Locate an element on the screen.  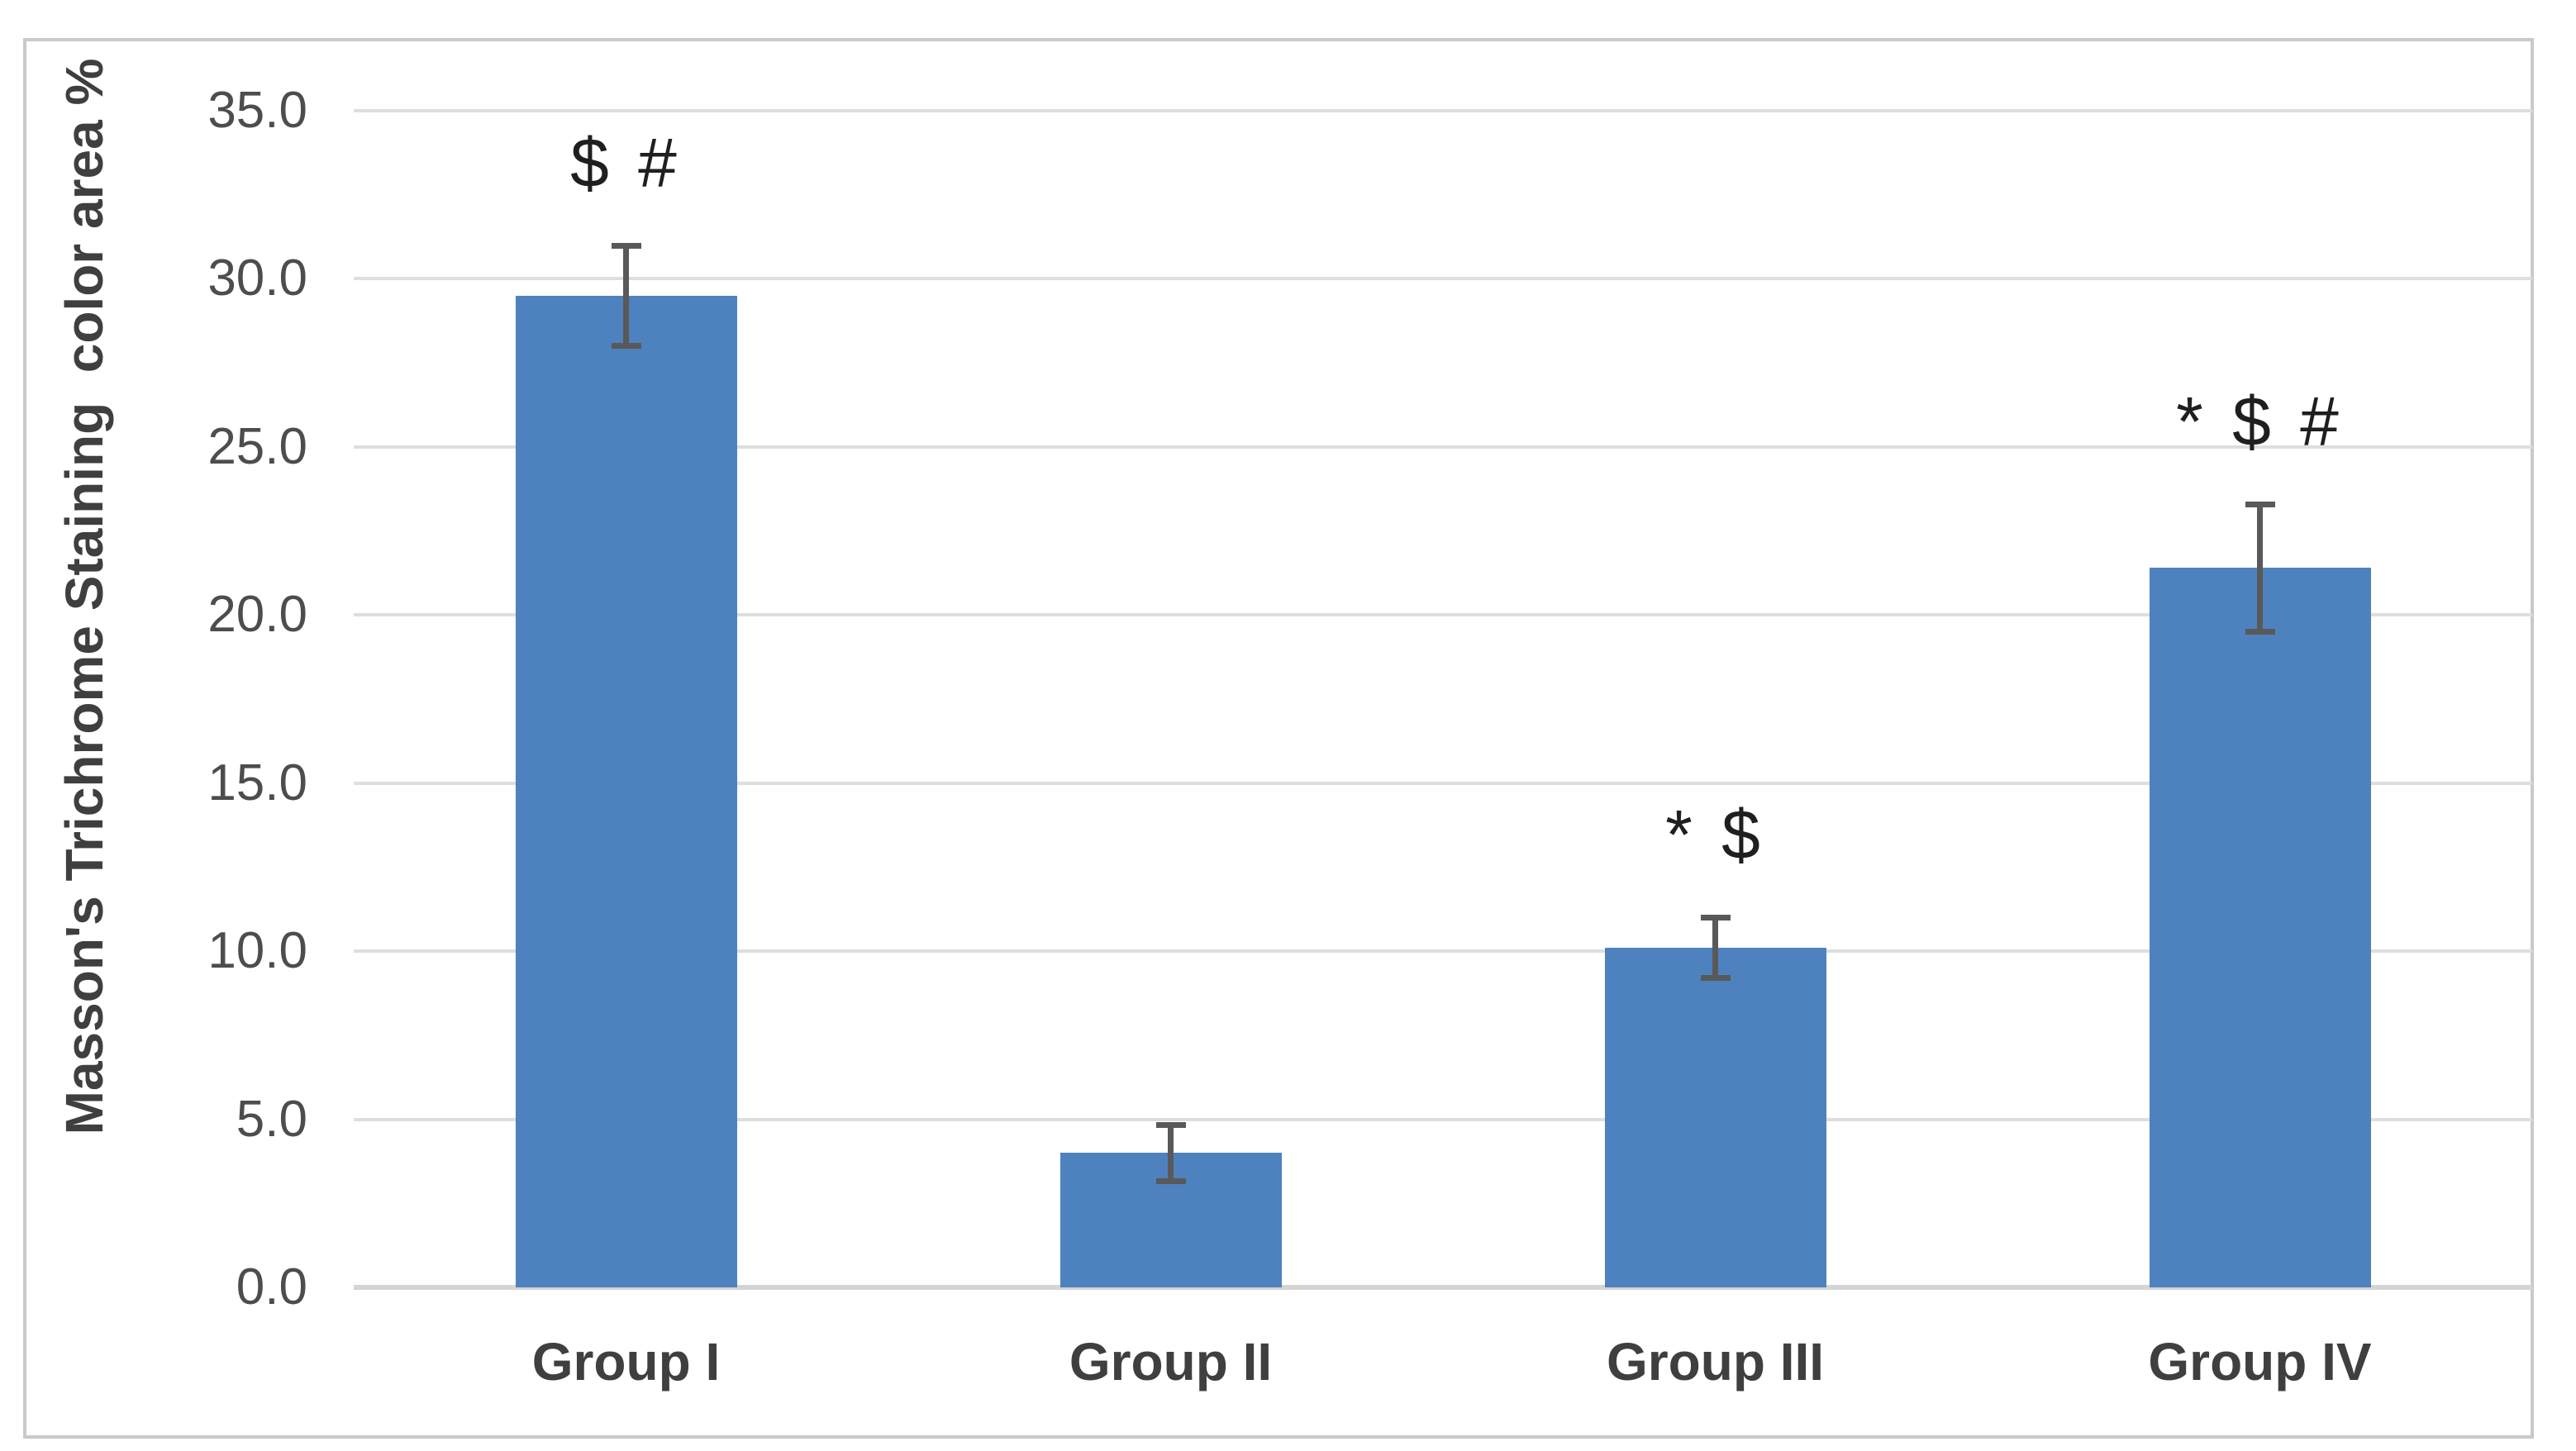
y-tick-label-10: 10.0 is located at coordinates (257, 951).